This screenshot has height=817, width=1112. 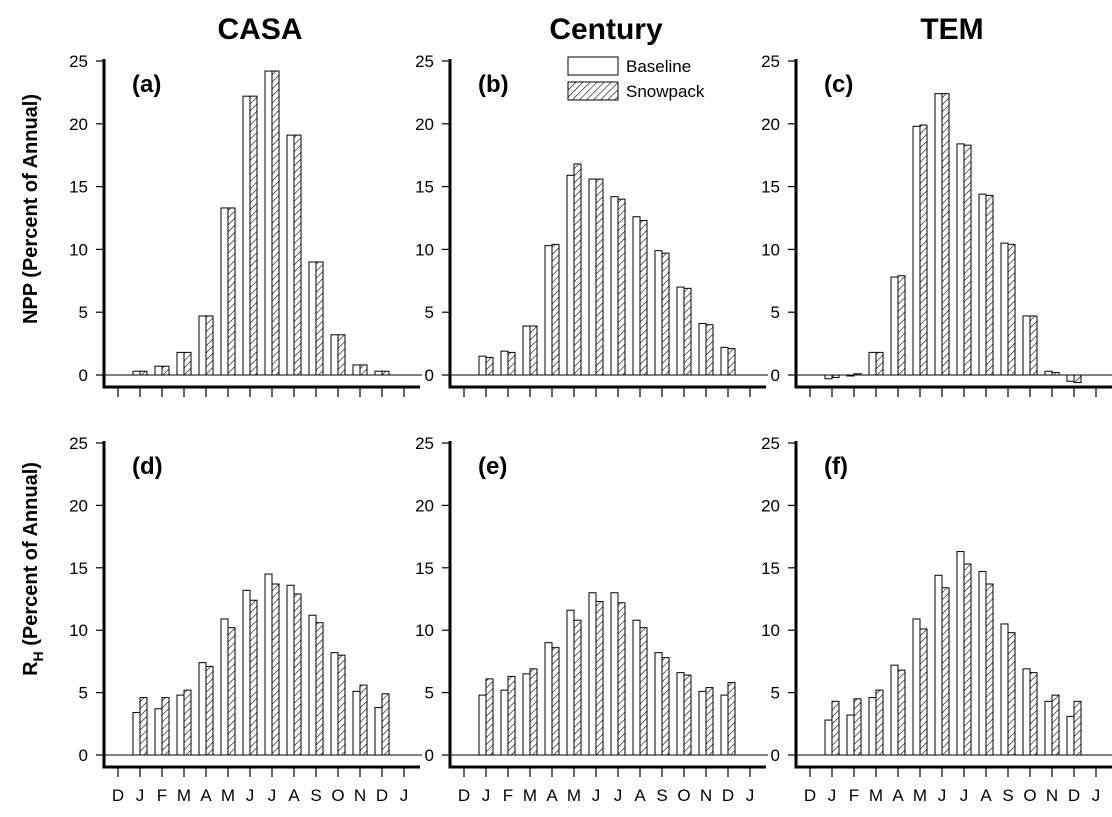 I want to click on ylabel-rh-main: R, so click(x=31, y=668).